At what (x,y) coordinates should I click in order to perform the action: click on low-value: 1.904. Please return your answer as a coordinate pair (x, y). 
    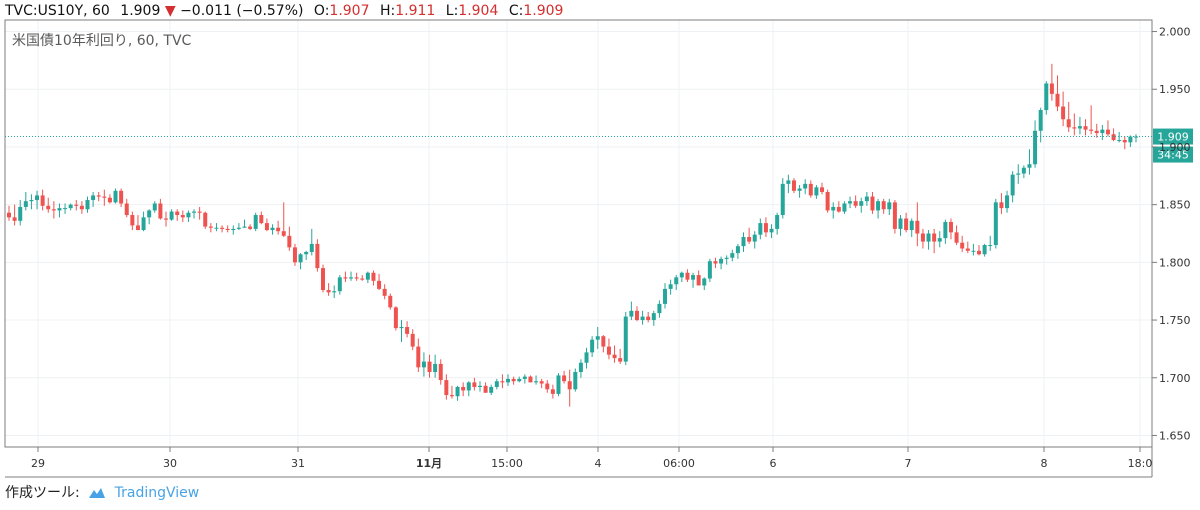
    Looking at the image, I should click on (478, 11).